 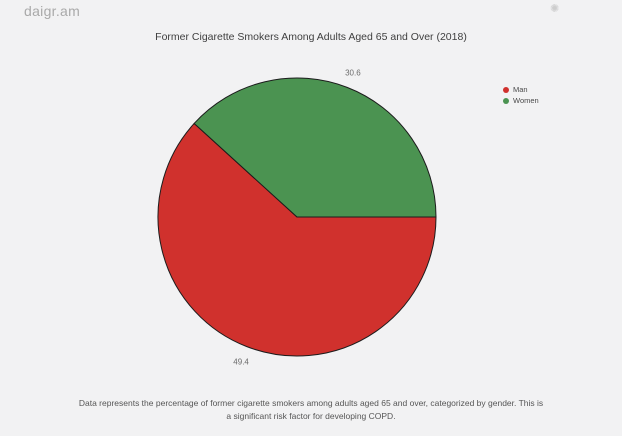 I want to click on legend: Man Women, so click(x=521, y=95).